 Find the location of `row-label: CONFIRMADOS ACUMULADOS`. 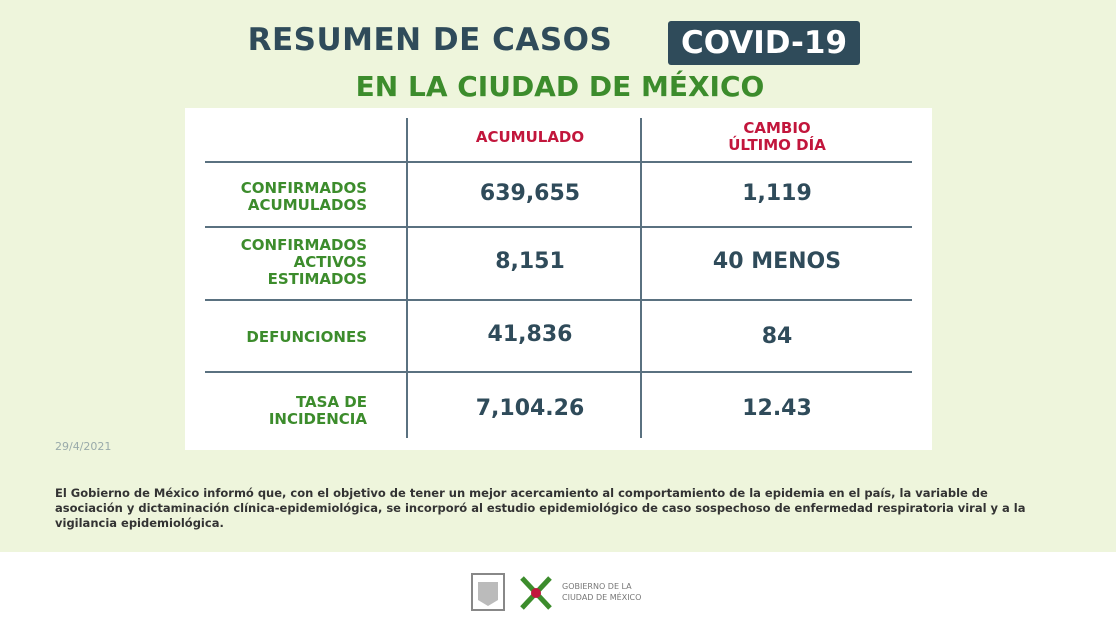

row-label: CONFIRMADOS ACUMULADOS is located at coordinates (276, 197).